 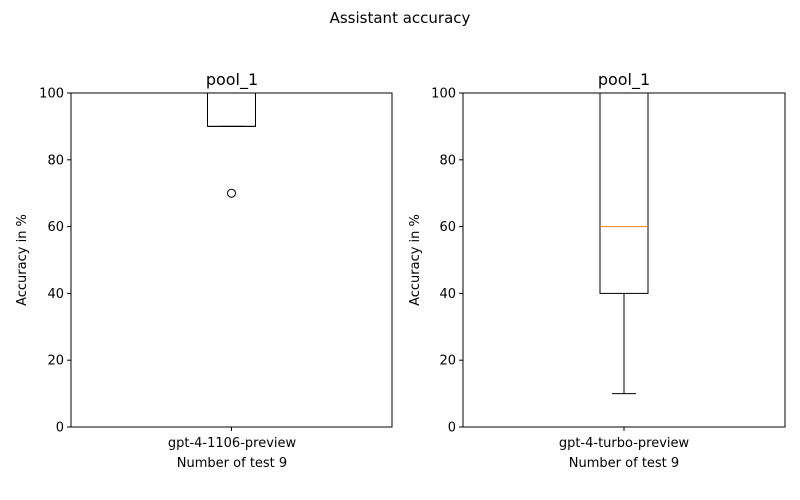 What do you see at coordinates (400, 18) in the screenshot?
I see `figure-suptitle: Assistant accuracy` at bounding box center [400, 18].